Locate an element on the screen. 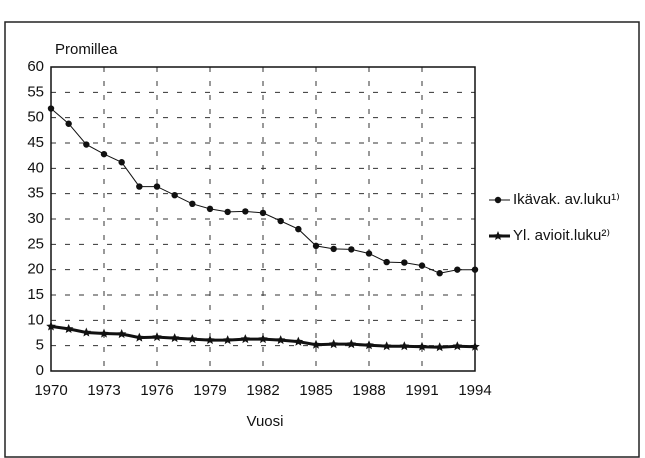 This screenshot has width=645, height=458. legend-label: Ikävak. av.luku¹⁾ is located at coordinates (566, 199).